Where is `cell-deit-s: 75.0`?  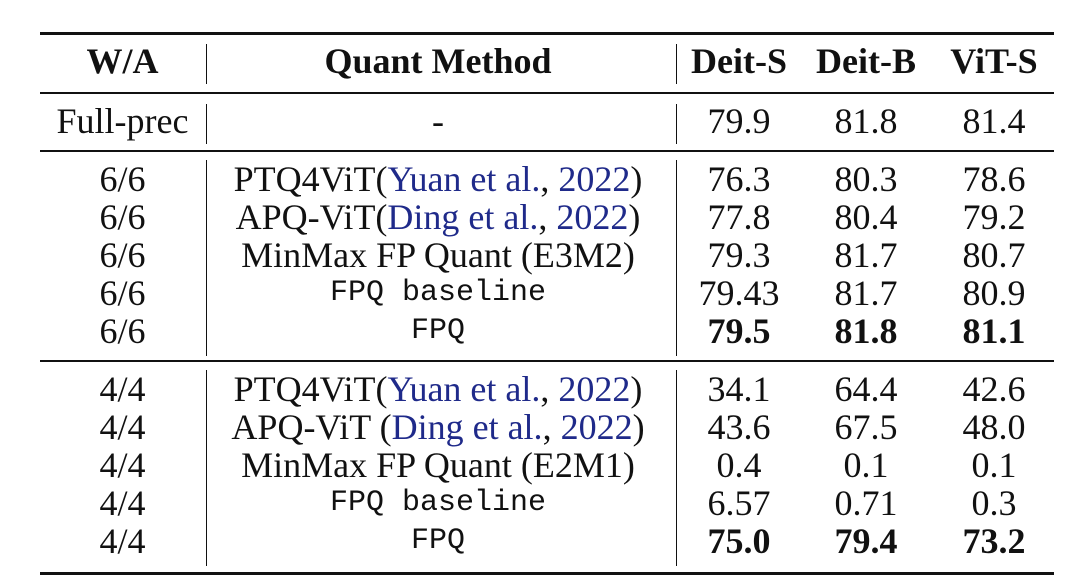
cell-deit-s: 75.0 is located at coordinates (739, 541).